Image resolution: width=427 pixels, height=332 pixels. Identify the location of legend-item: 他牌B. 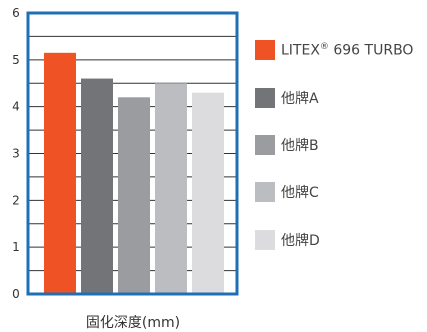
(287, 145).